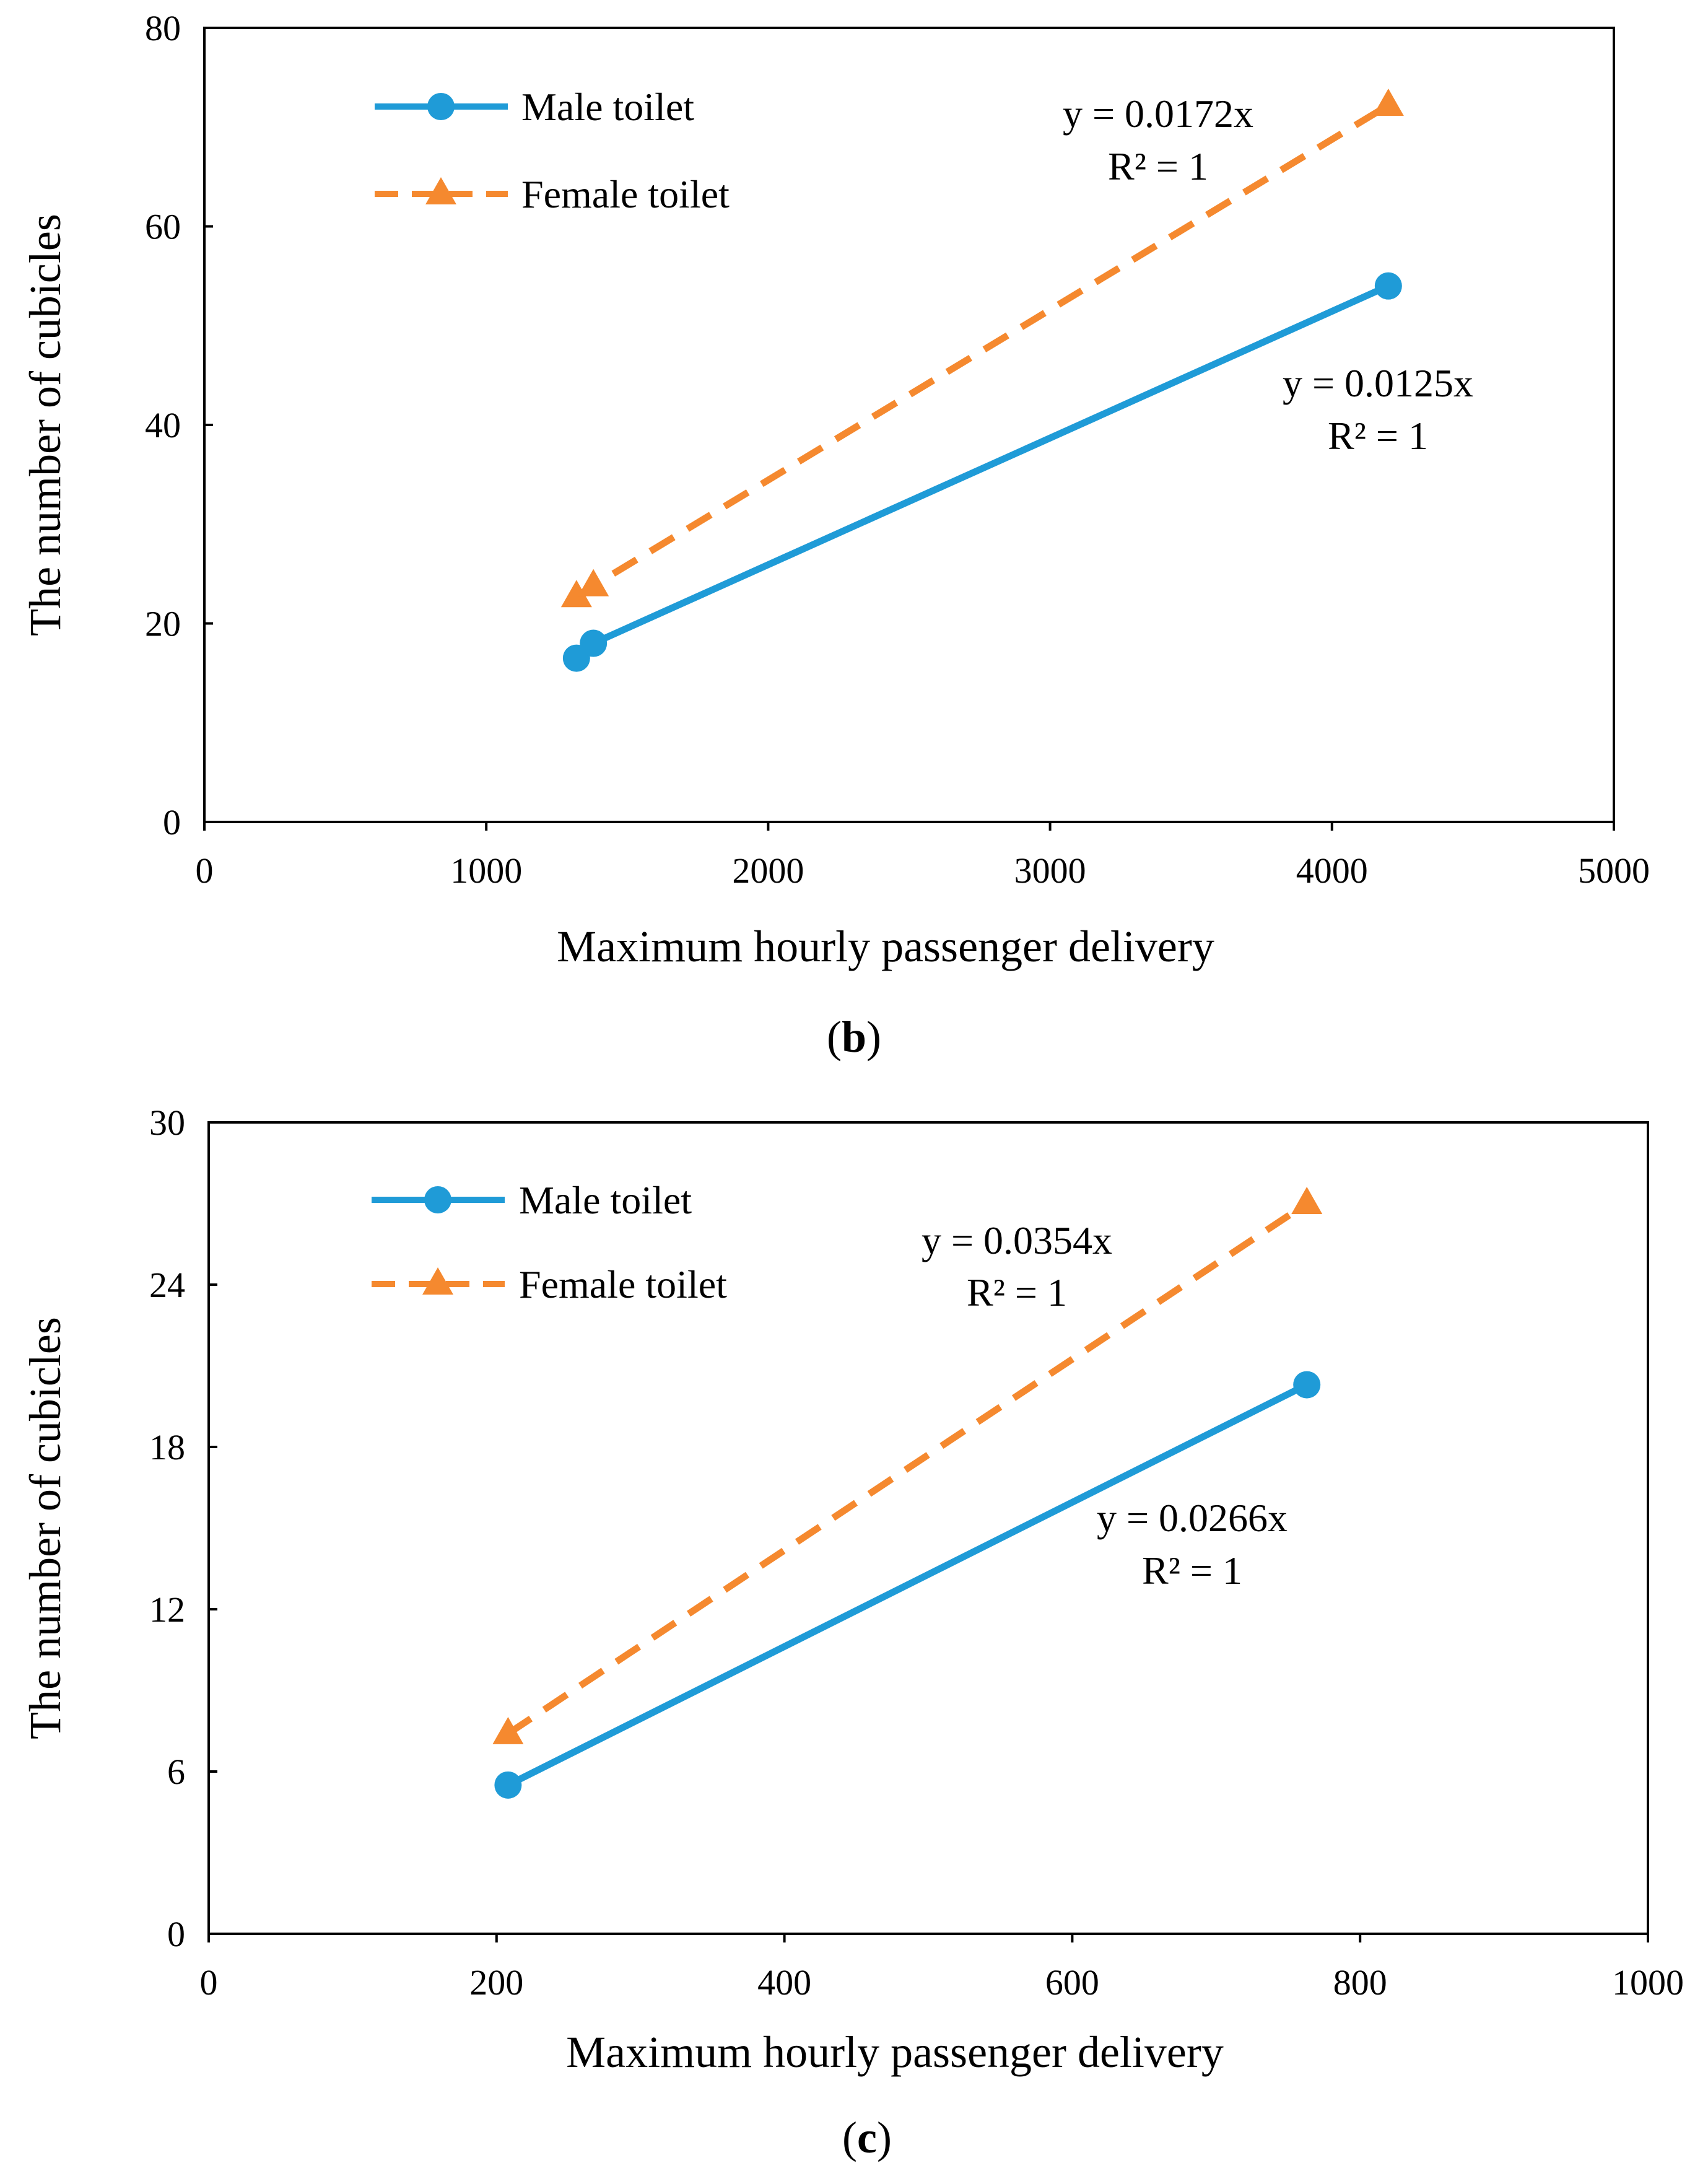 The width and height of the screenshot is (1708, 2176). What do you see at coordinates (167, 1285) in the screenshot?
I see `y-tick-label: 24` at bounding box center [167, 1285].